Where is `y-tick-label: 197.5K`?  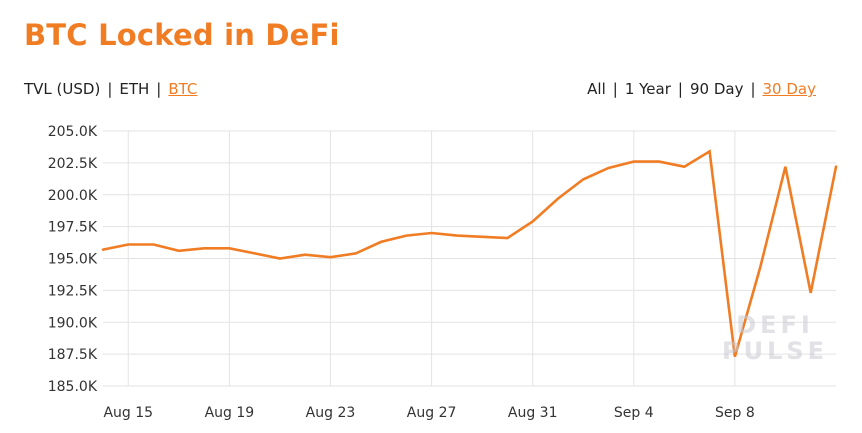 y-tick-label: 197.5K is located at coordinates (73, 228).